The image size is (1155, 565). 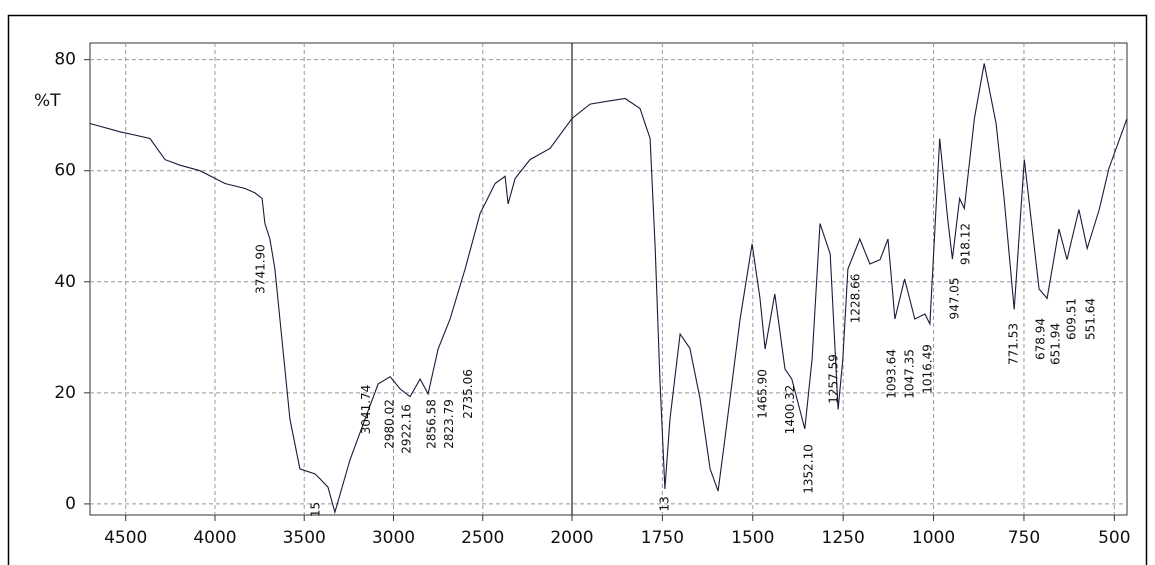 What do you see at coordinates (790, 410) in the screenshot?
I see `peak-label: 1400.32` at bounding box center [790, 410].